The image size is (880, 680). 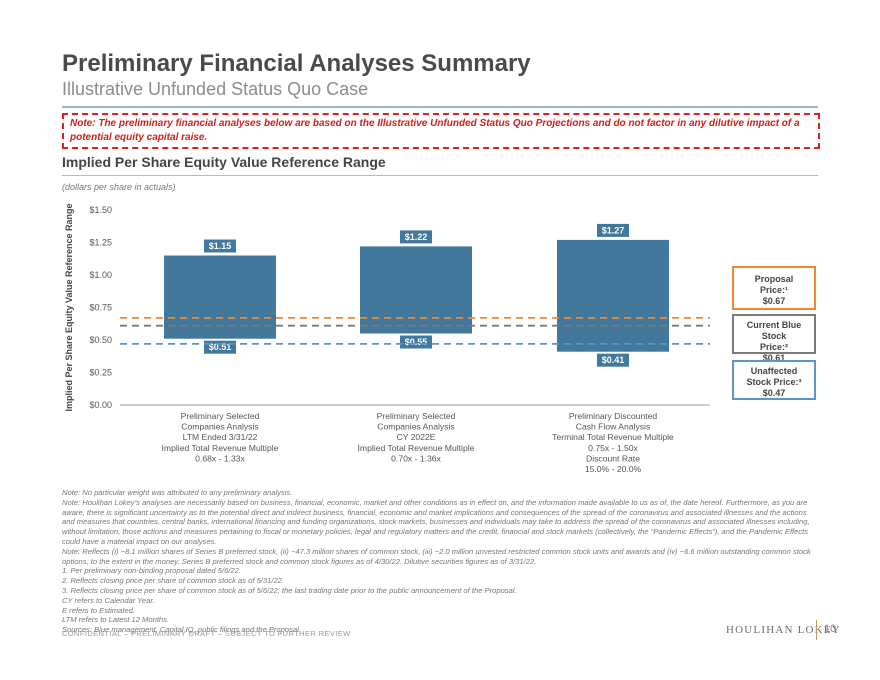 I want to click on category-label: 0.75x - 1.50x, so click(x=613, y=448).